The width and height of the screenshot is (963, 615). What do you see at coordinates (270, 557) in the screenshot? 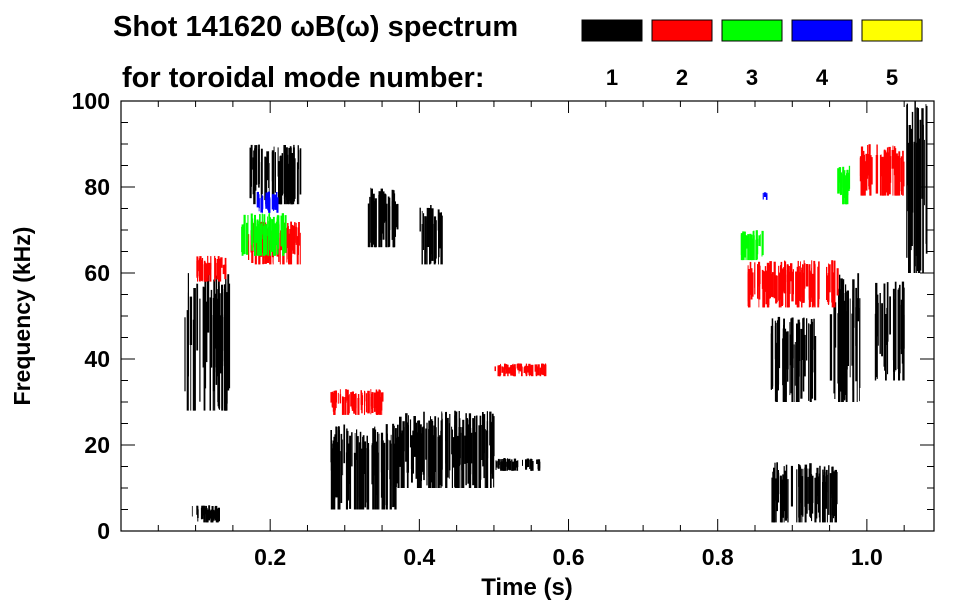
I see `x-tick-label: 0.2` at bounding box center [270, 557].